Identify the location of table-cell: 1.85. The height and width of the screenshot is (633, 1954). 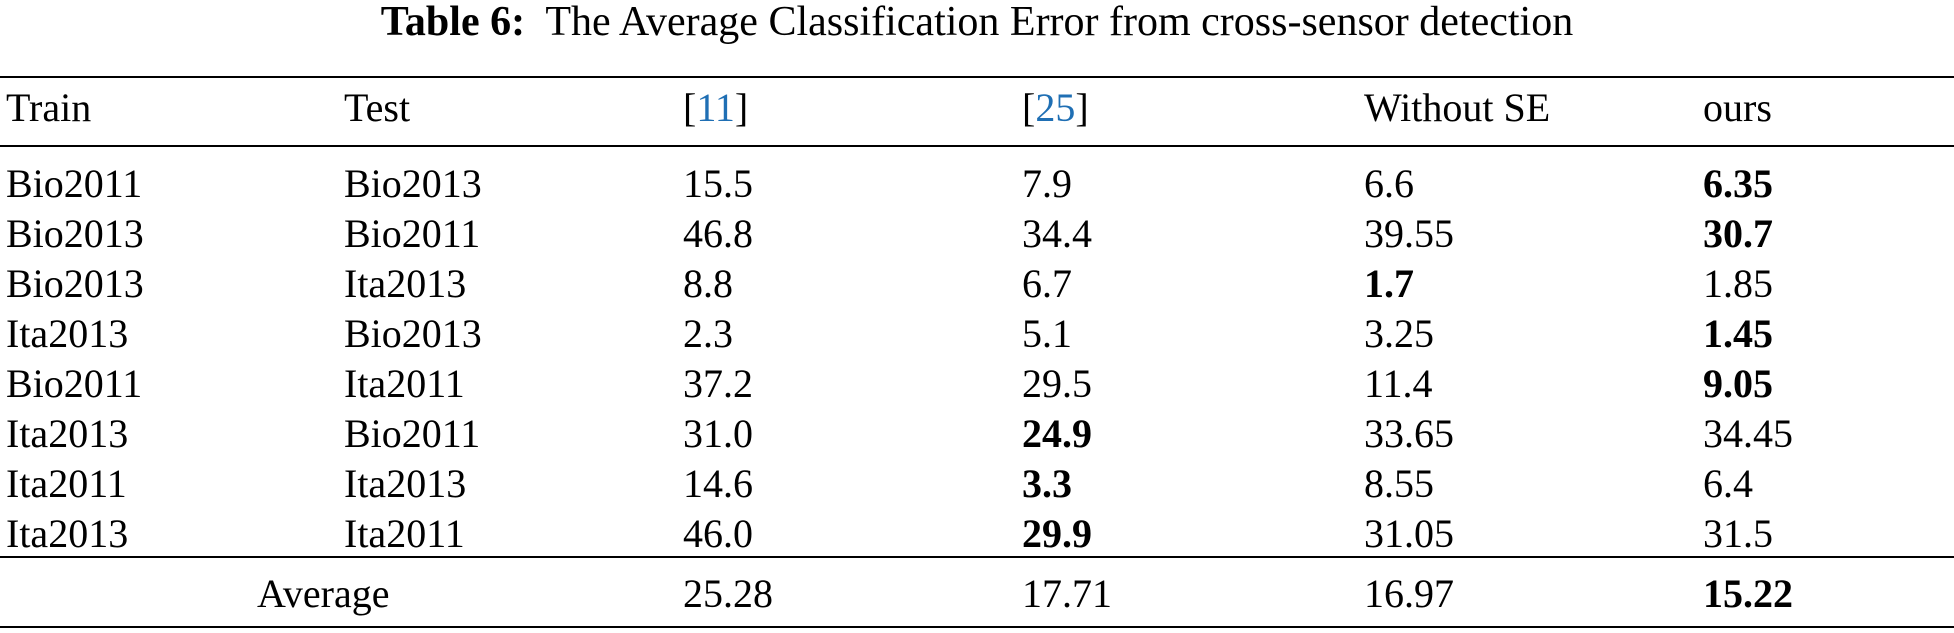
(1738, 283).